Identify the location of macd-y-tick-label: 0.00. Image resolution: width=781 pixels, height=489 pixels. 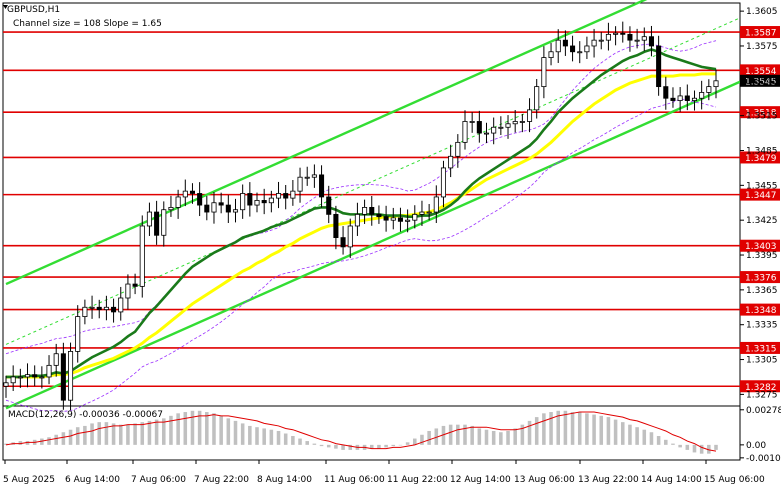
(756, 446).